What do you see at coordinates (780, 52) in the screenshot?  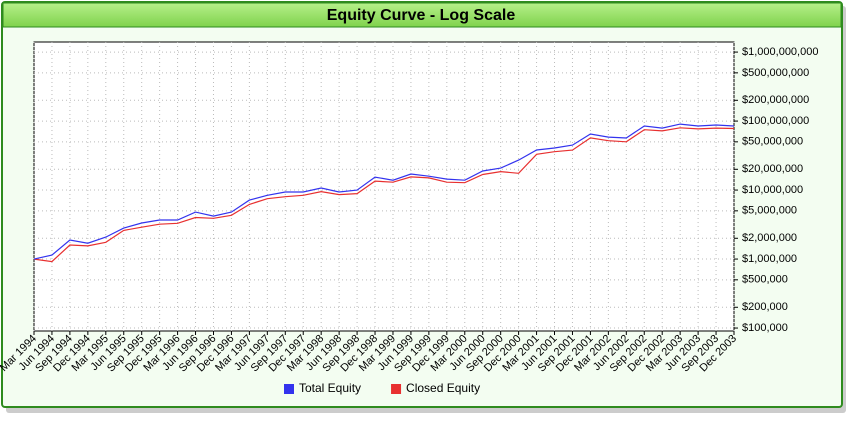 I see `y-tick-label: $1,000,000,000` at bounding box center [780, 52].